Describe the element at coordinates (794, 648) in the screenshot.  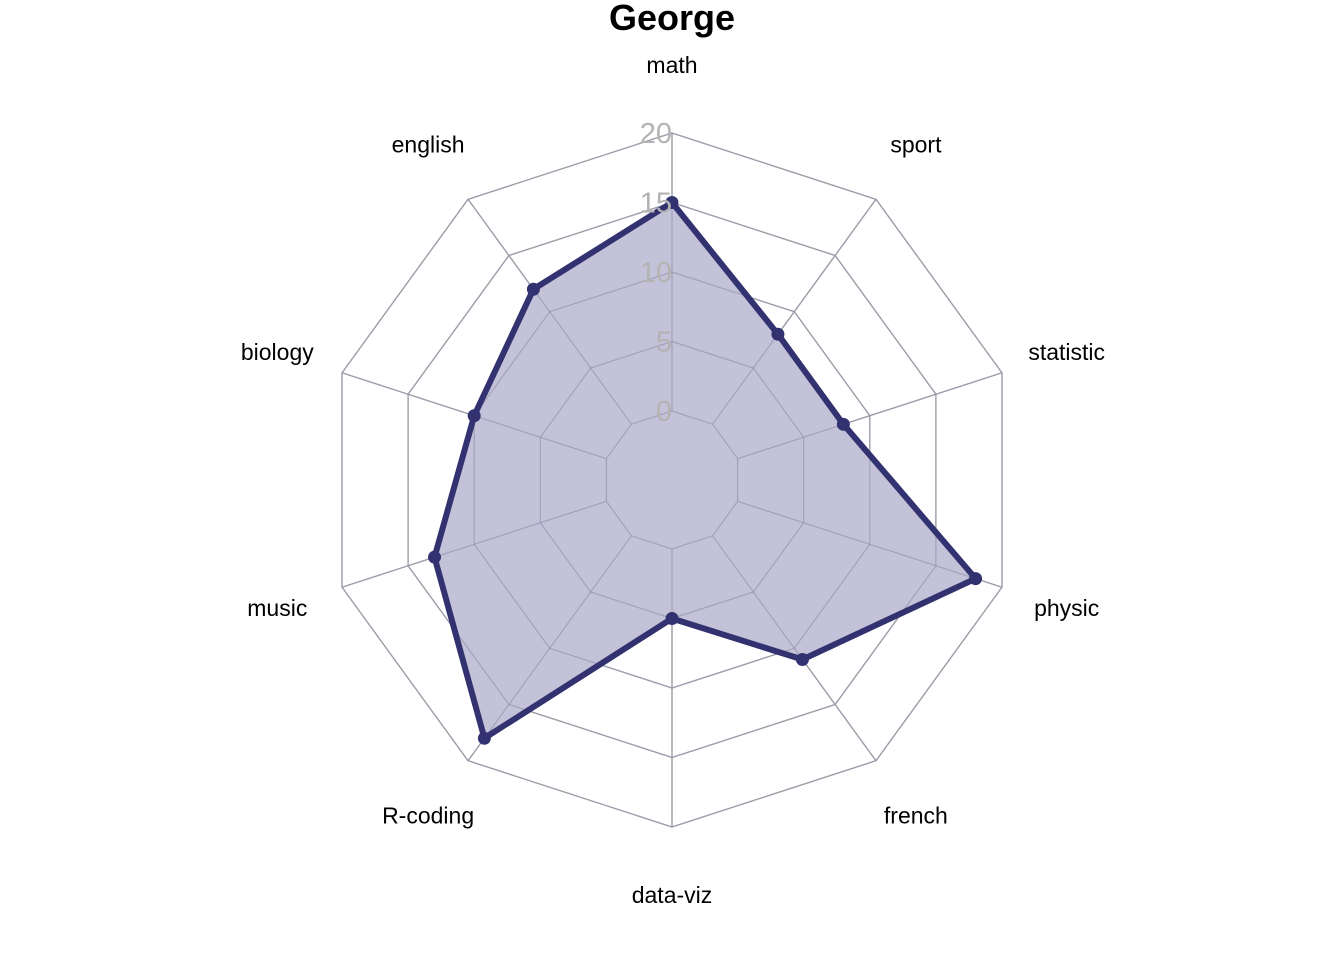
I see `grid-spoke-overlay-french` at that location.